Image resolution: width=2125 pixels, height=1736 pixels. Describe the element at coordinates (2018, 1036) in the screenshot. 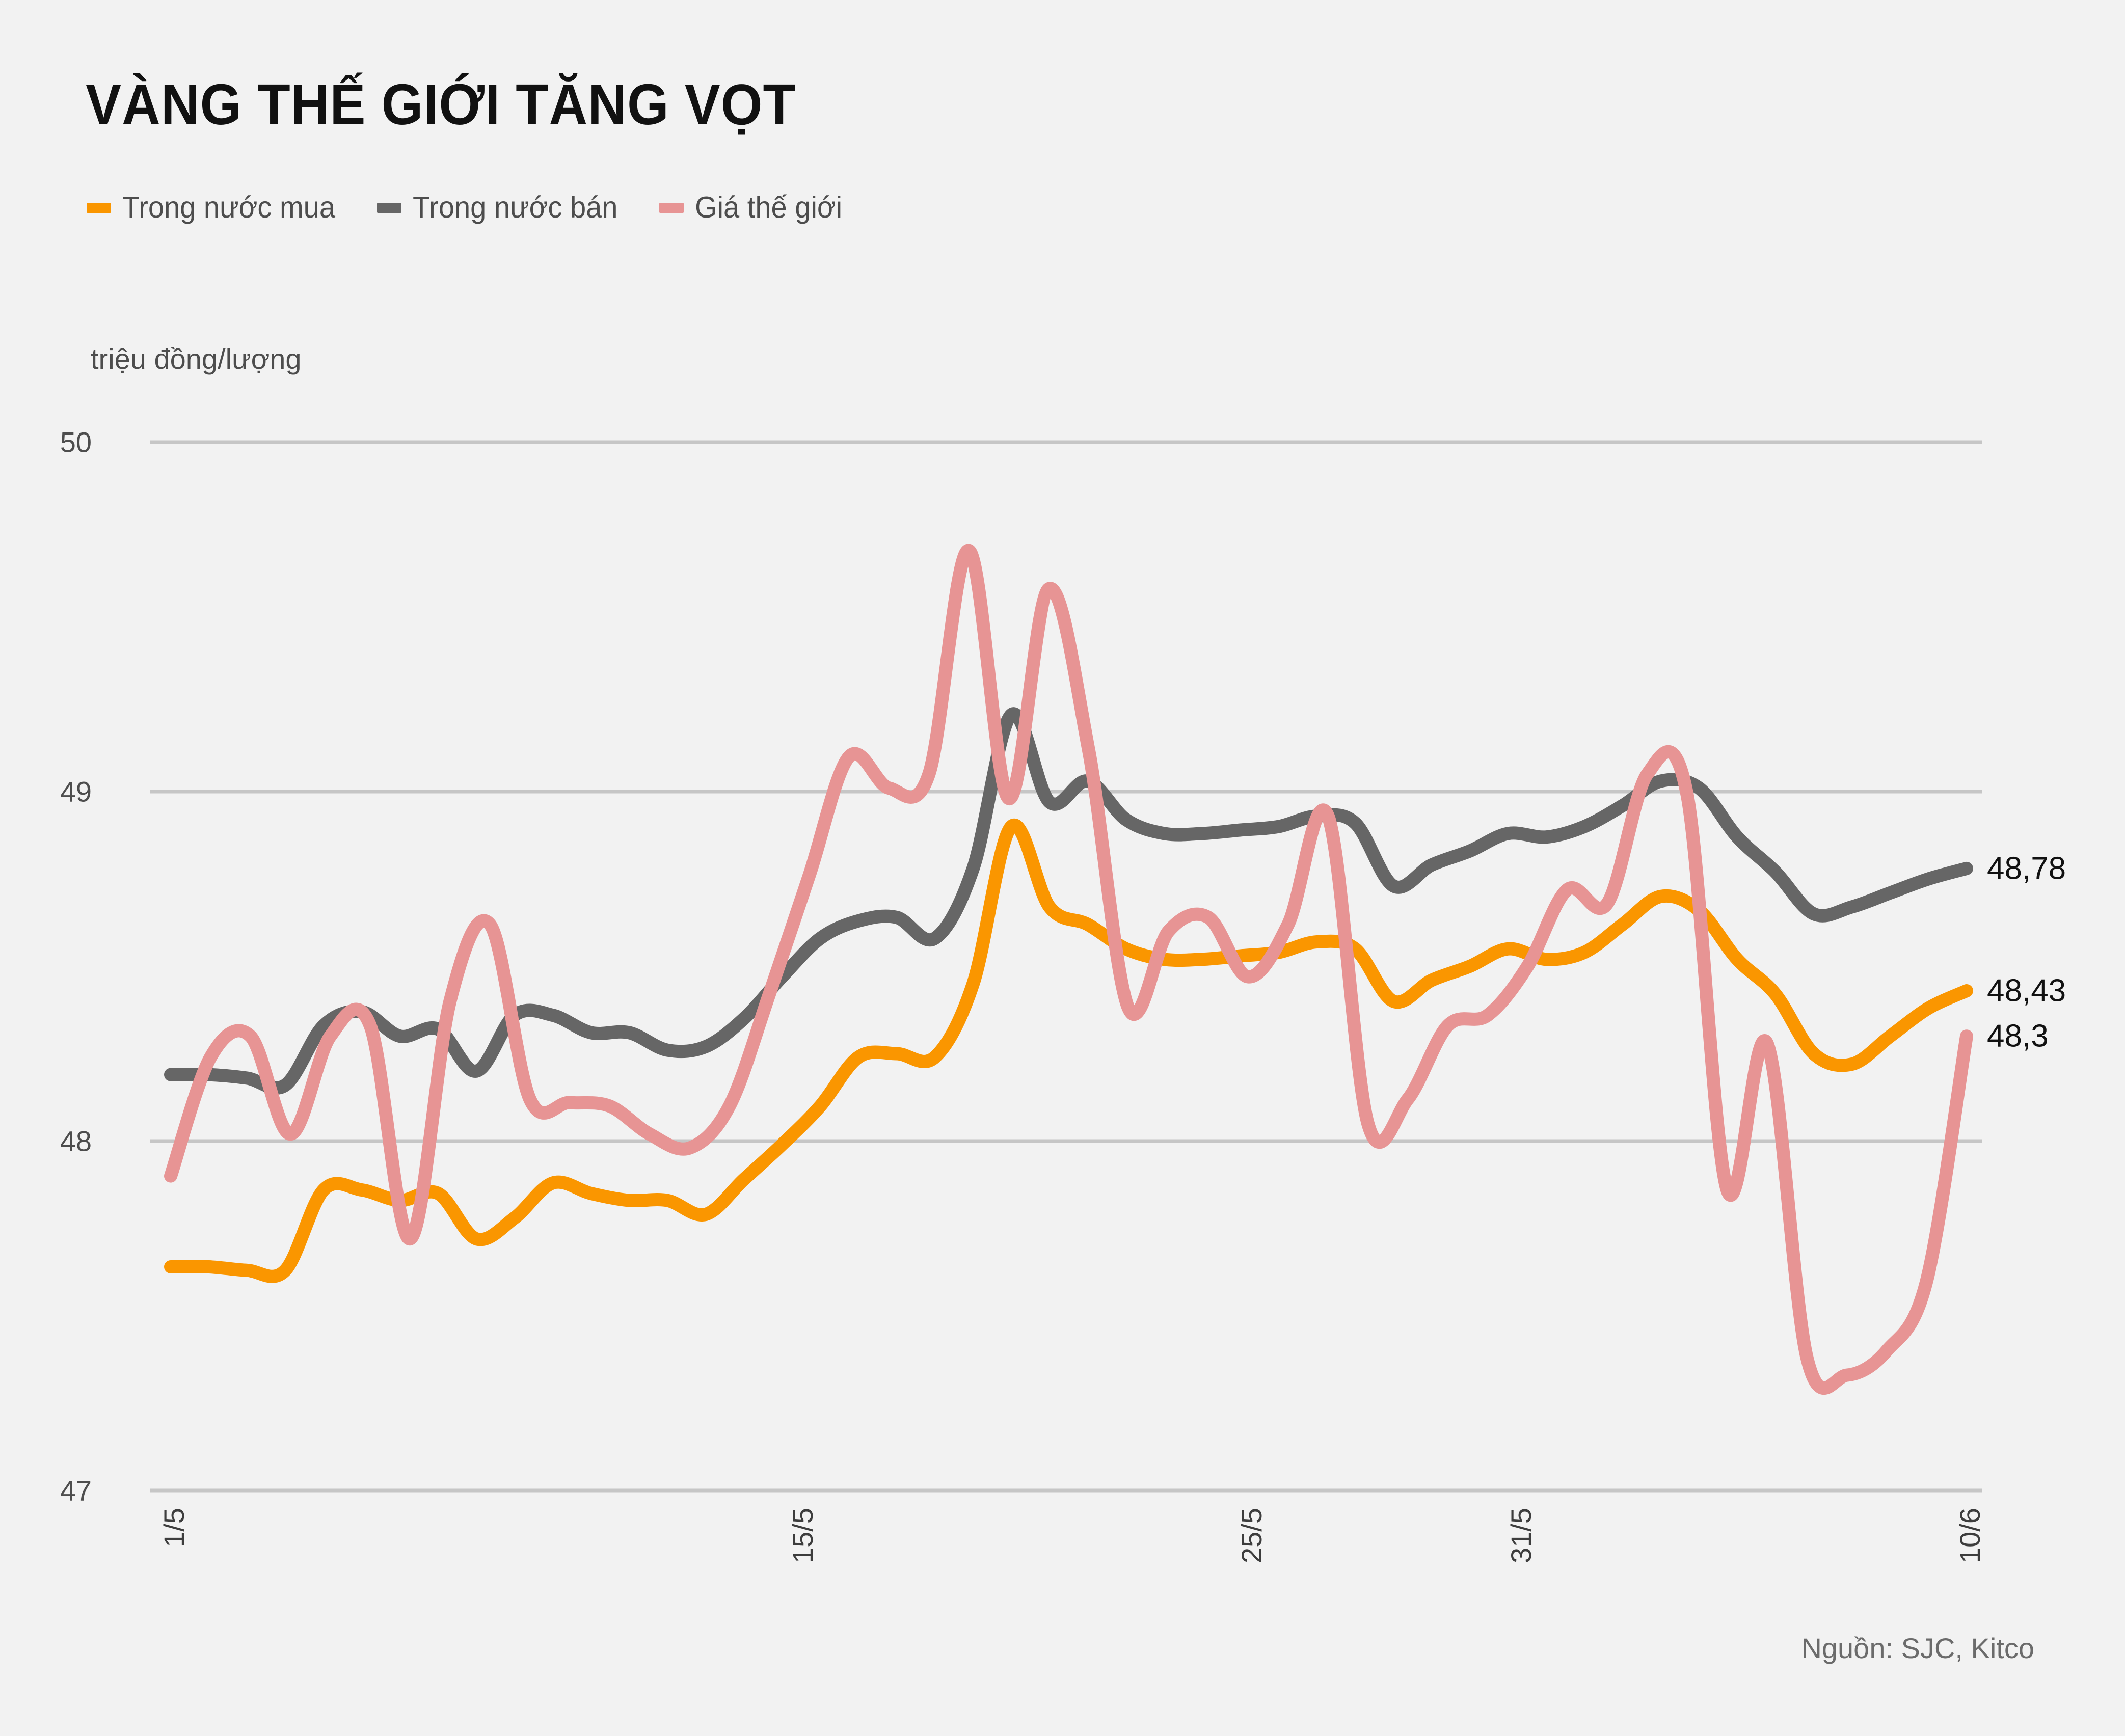

I see `end-value-label: 48,3` at that location.